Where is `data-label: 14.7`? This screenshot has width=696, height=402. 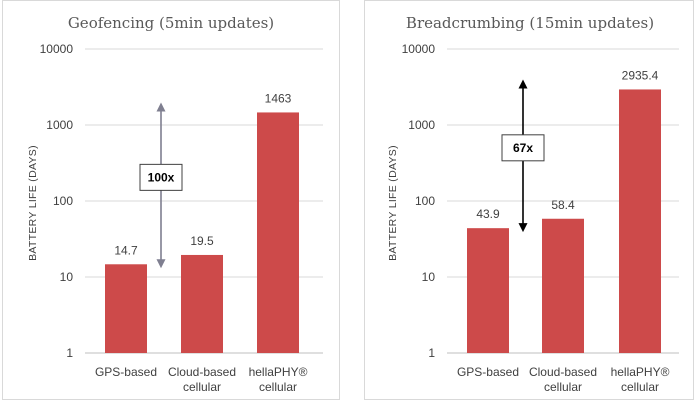 data-label: 14.7 is located at coordinates (126, 250).